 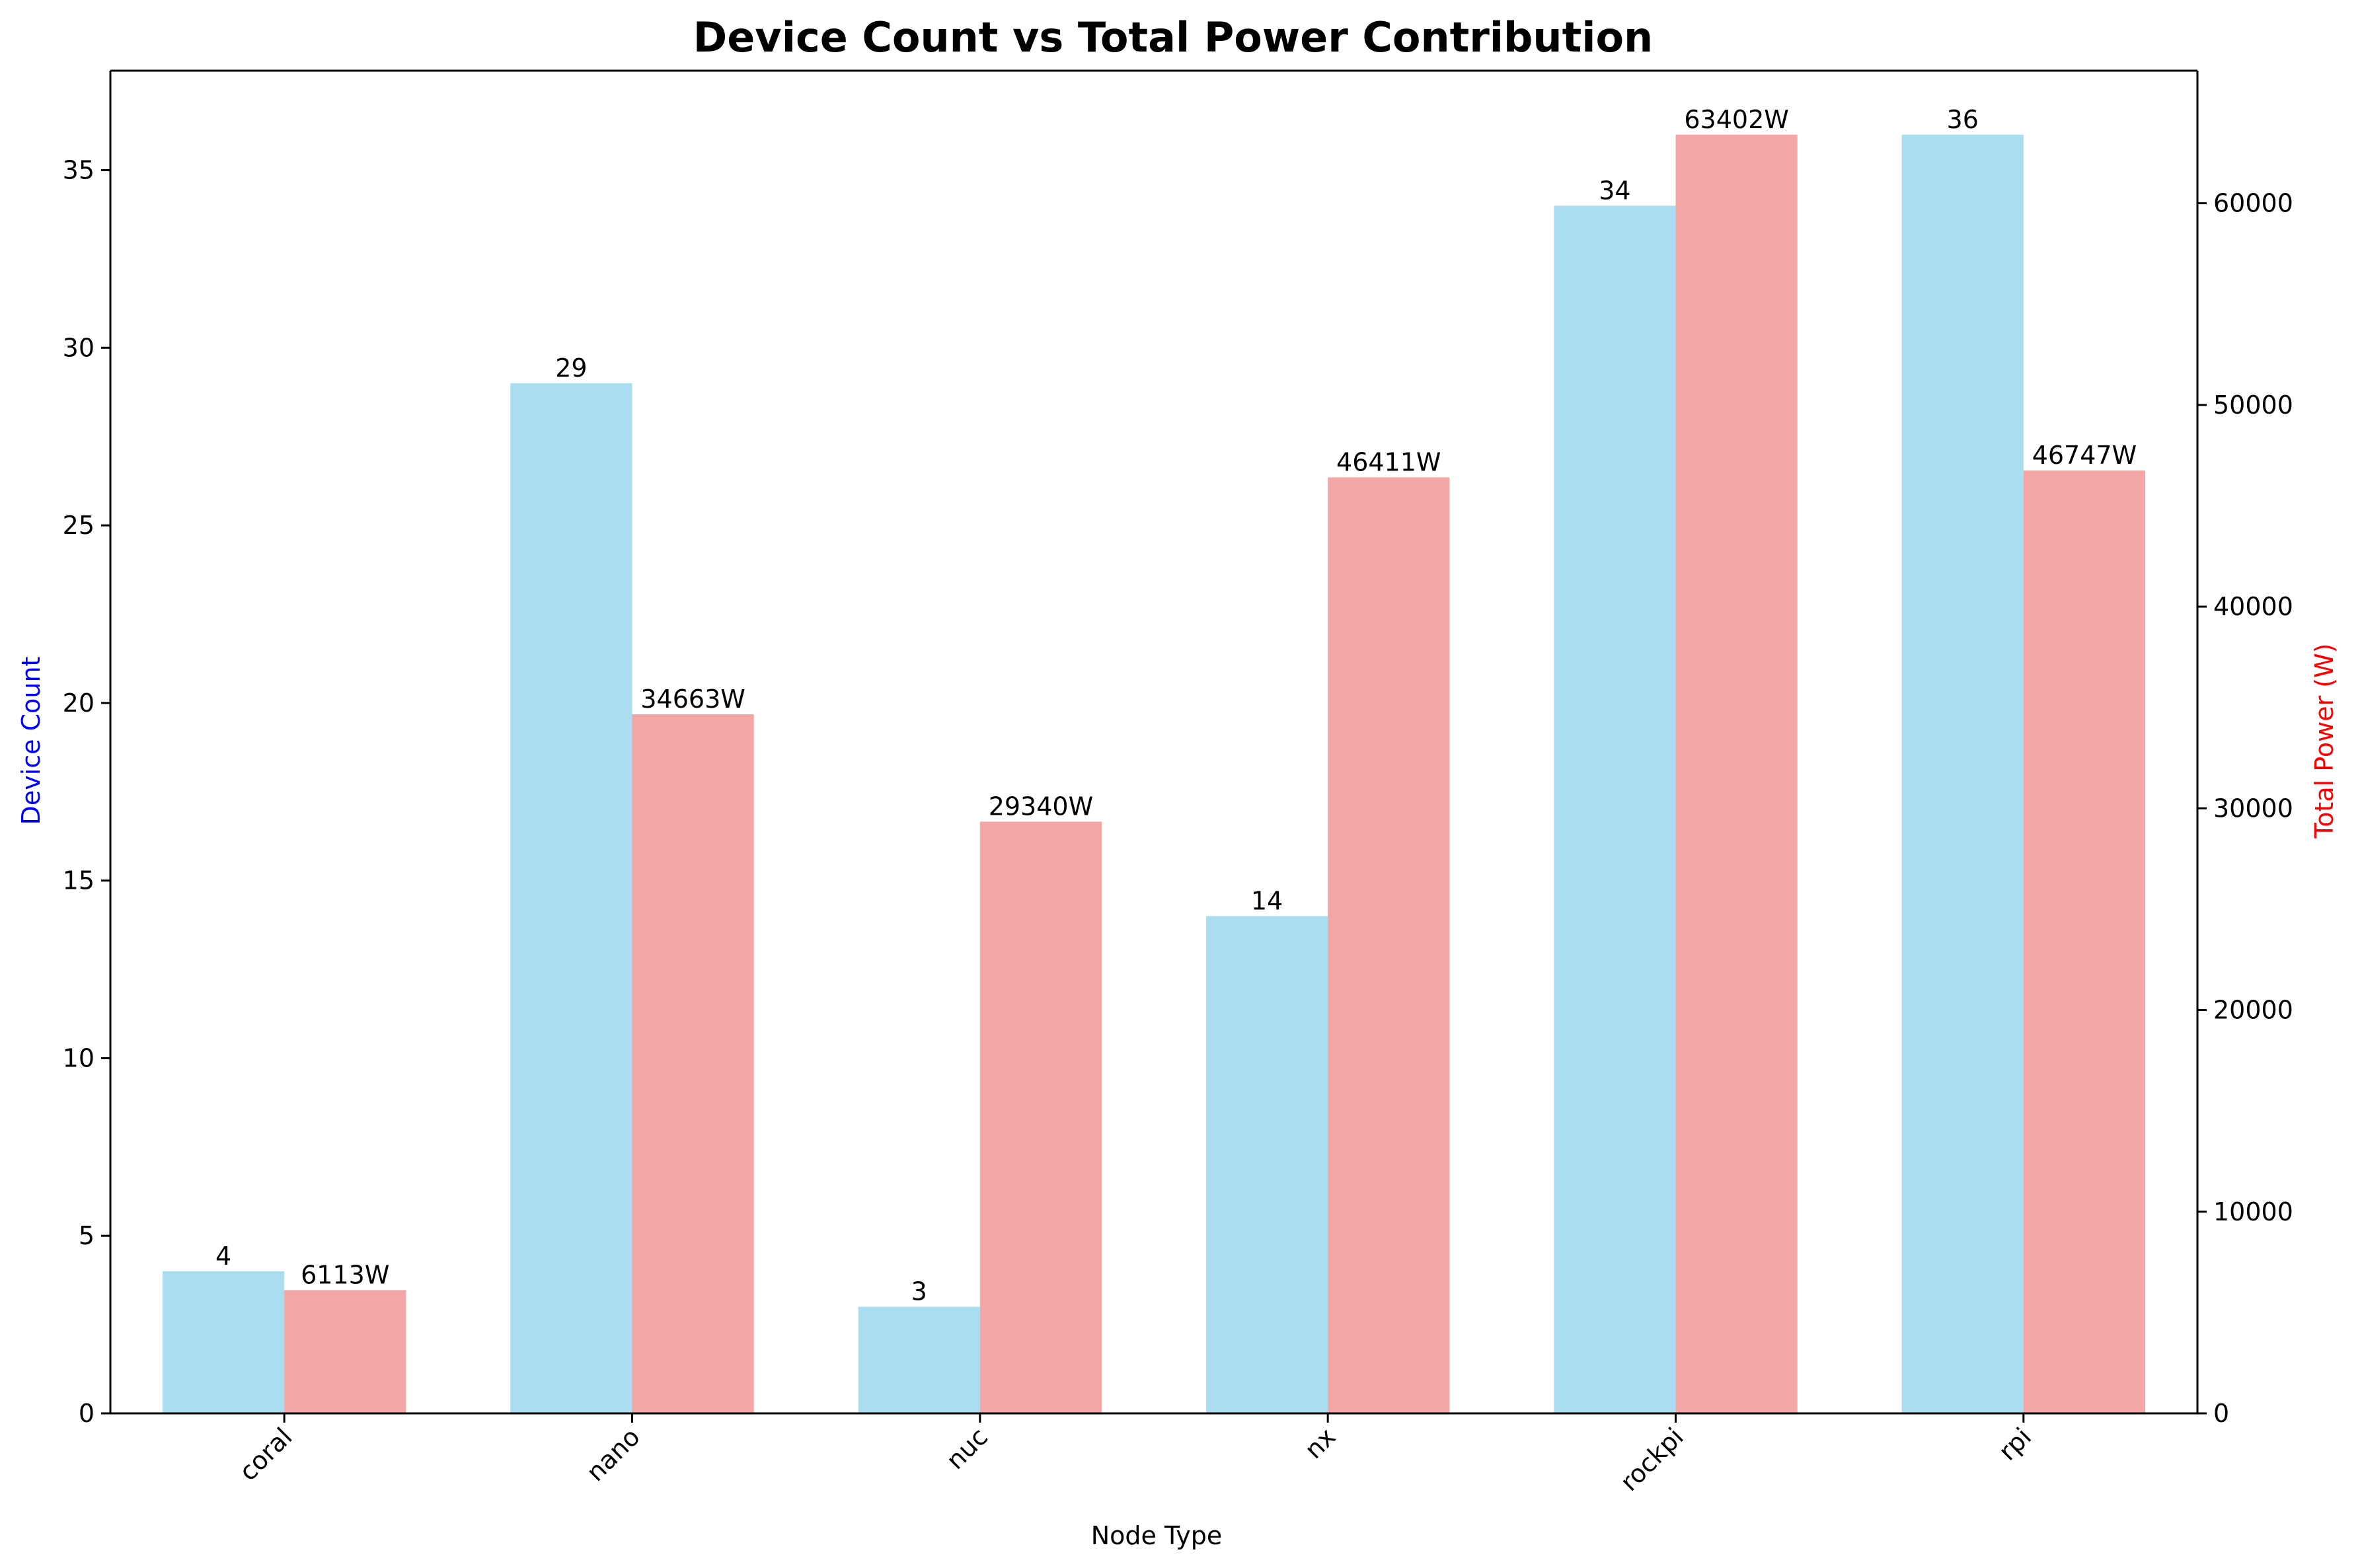 I want to click on data-label-count-nx: 14, so click(x=1267, y=900).